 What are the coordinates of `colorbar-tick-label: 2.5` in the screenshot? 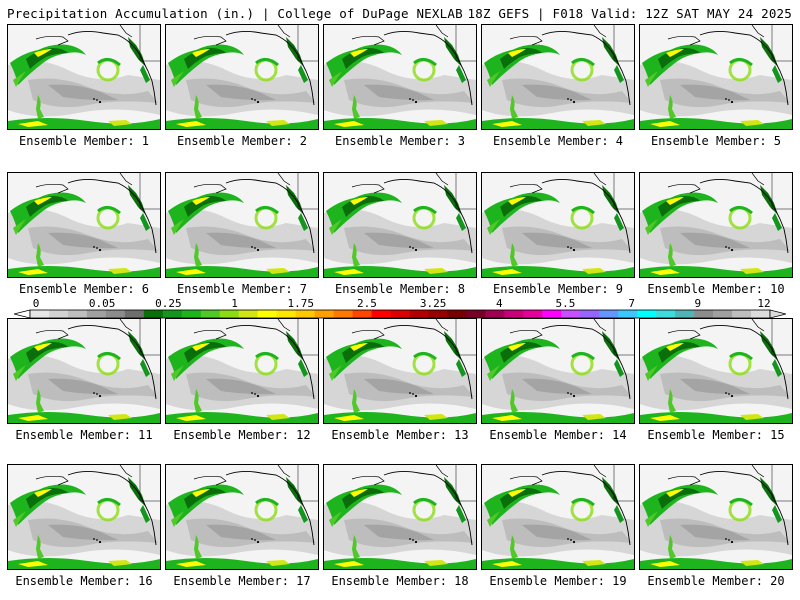 It's located at (367, 303).